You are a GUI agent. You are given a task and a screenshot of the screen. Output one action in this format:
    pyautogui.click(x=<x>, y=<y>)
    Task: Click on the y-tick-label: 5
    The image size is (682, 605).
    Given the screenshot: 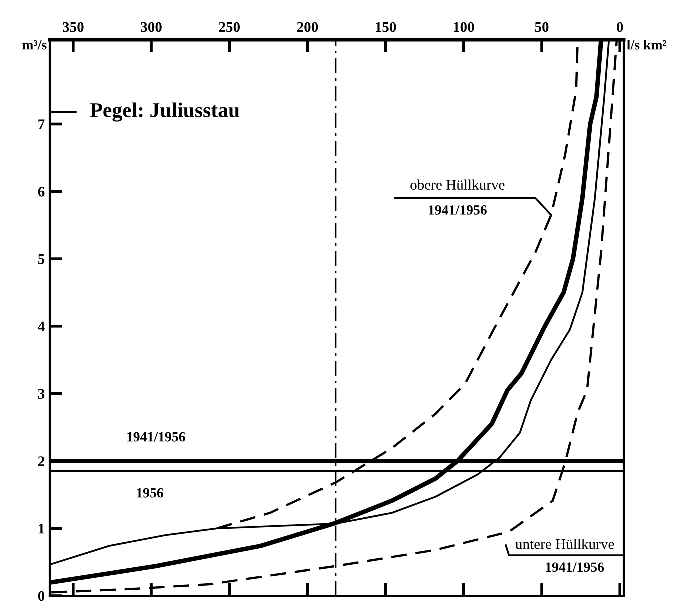 What is the action you would take?
    pyautogui.click(x=41, y=259)
    